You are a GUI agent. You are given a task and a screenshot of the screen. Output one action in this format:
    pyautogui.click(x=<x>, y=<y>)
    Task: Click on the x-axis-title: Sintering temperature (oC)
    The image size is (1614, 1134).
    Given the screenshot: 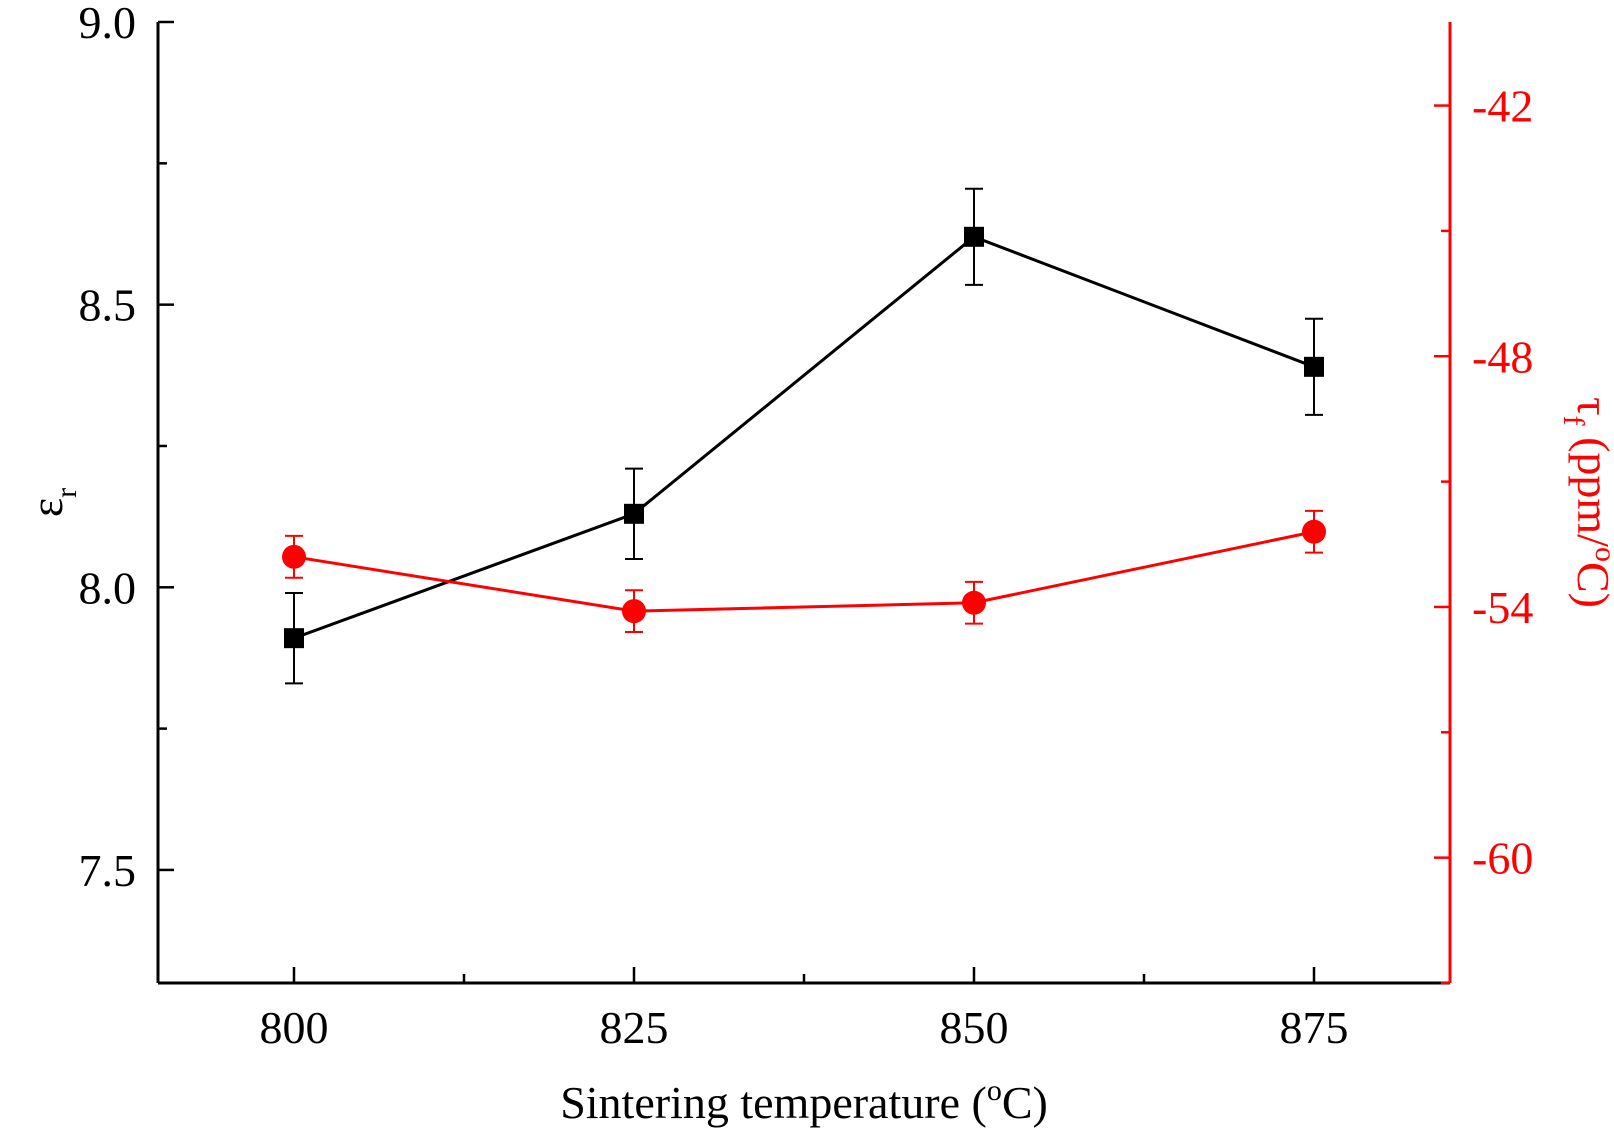 What is the action you would take?
    pyautogui.click(x=804, y=1101)
    